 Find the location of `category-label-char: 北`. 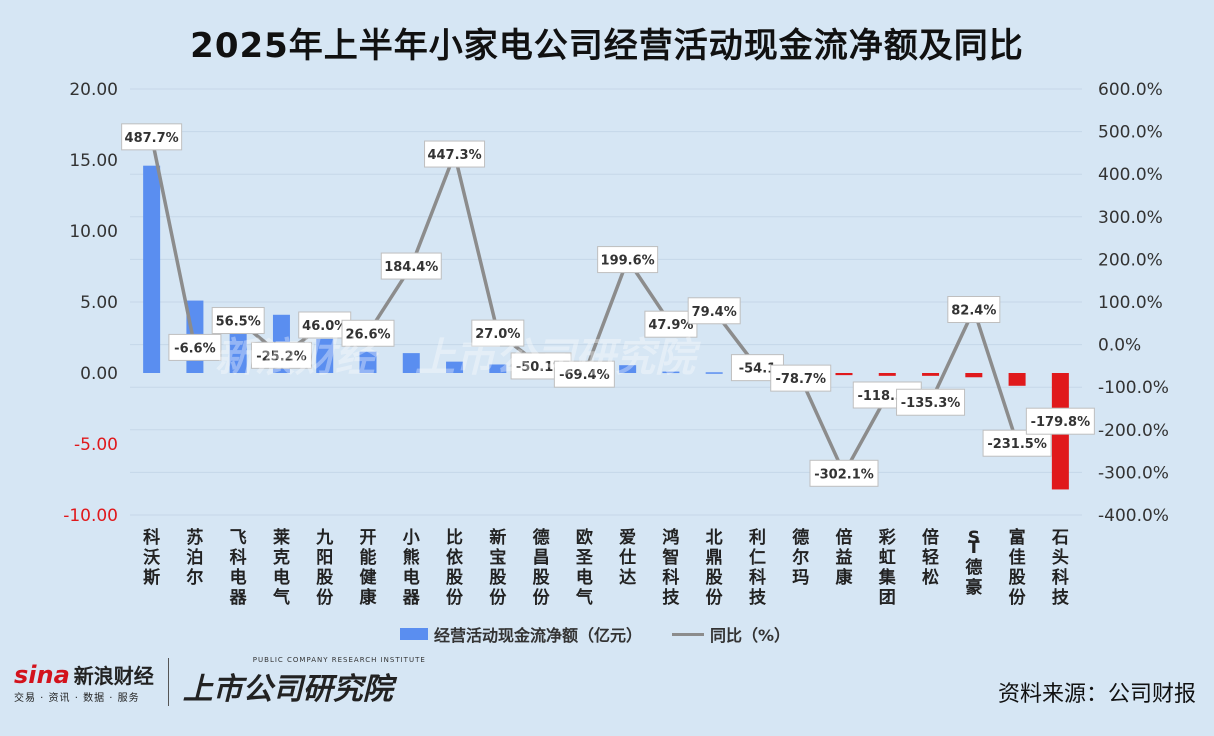

category-label-char: 北 is located at coordinates (714, 538).